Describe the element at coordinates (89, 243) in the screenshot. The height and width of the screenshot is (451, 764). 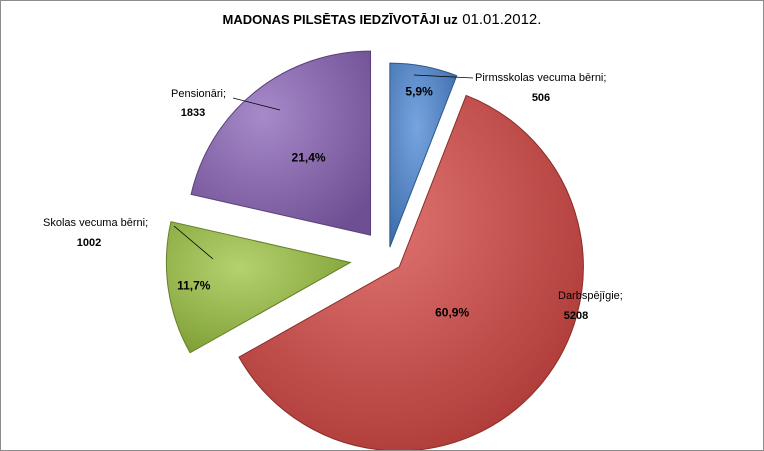
I see `value-label-school-age: 1002` at that location.